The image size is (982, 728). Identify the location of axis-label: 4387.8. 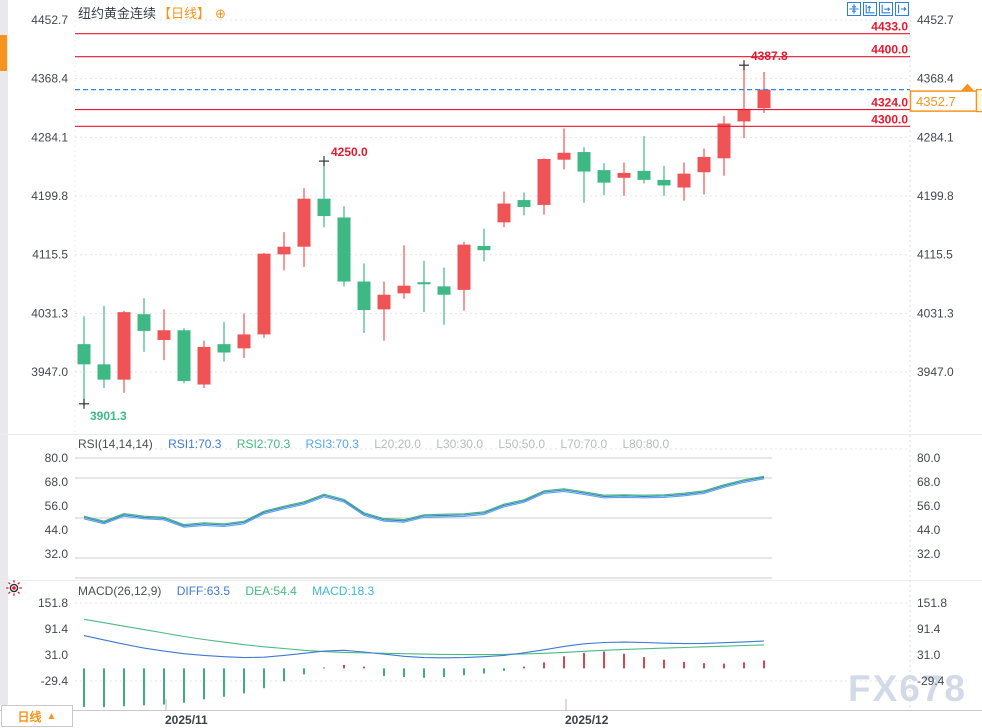
(769, 56).